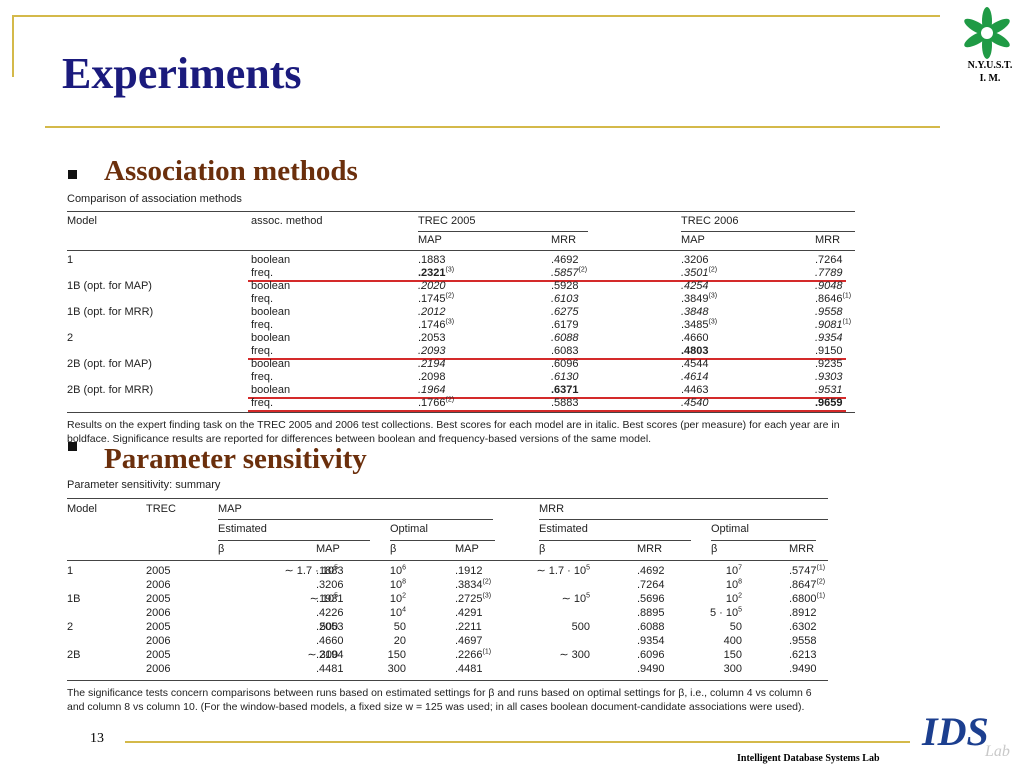 The height and width of the screenshot is (768, 1024). Describe the element at coordinates (734, 571) in the screenshot. I see `cell: 107` at that location.